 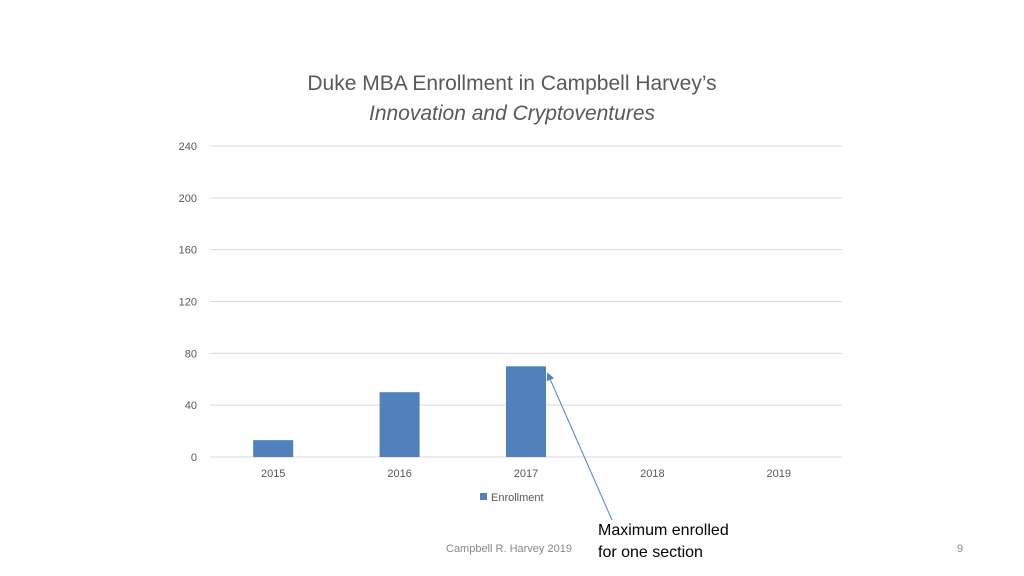 What do you see at coordinates (188, 251) in the screenshot?
I see `y-tick-label: 160` at bounding box center [188, 251].